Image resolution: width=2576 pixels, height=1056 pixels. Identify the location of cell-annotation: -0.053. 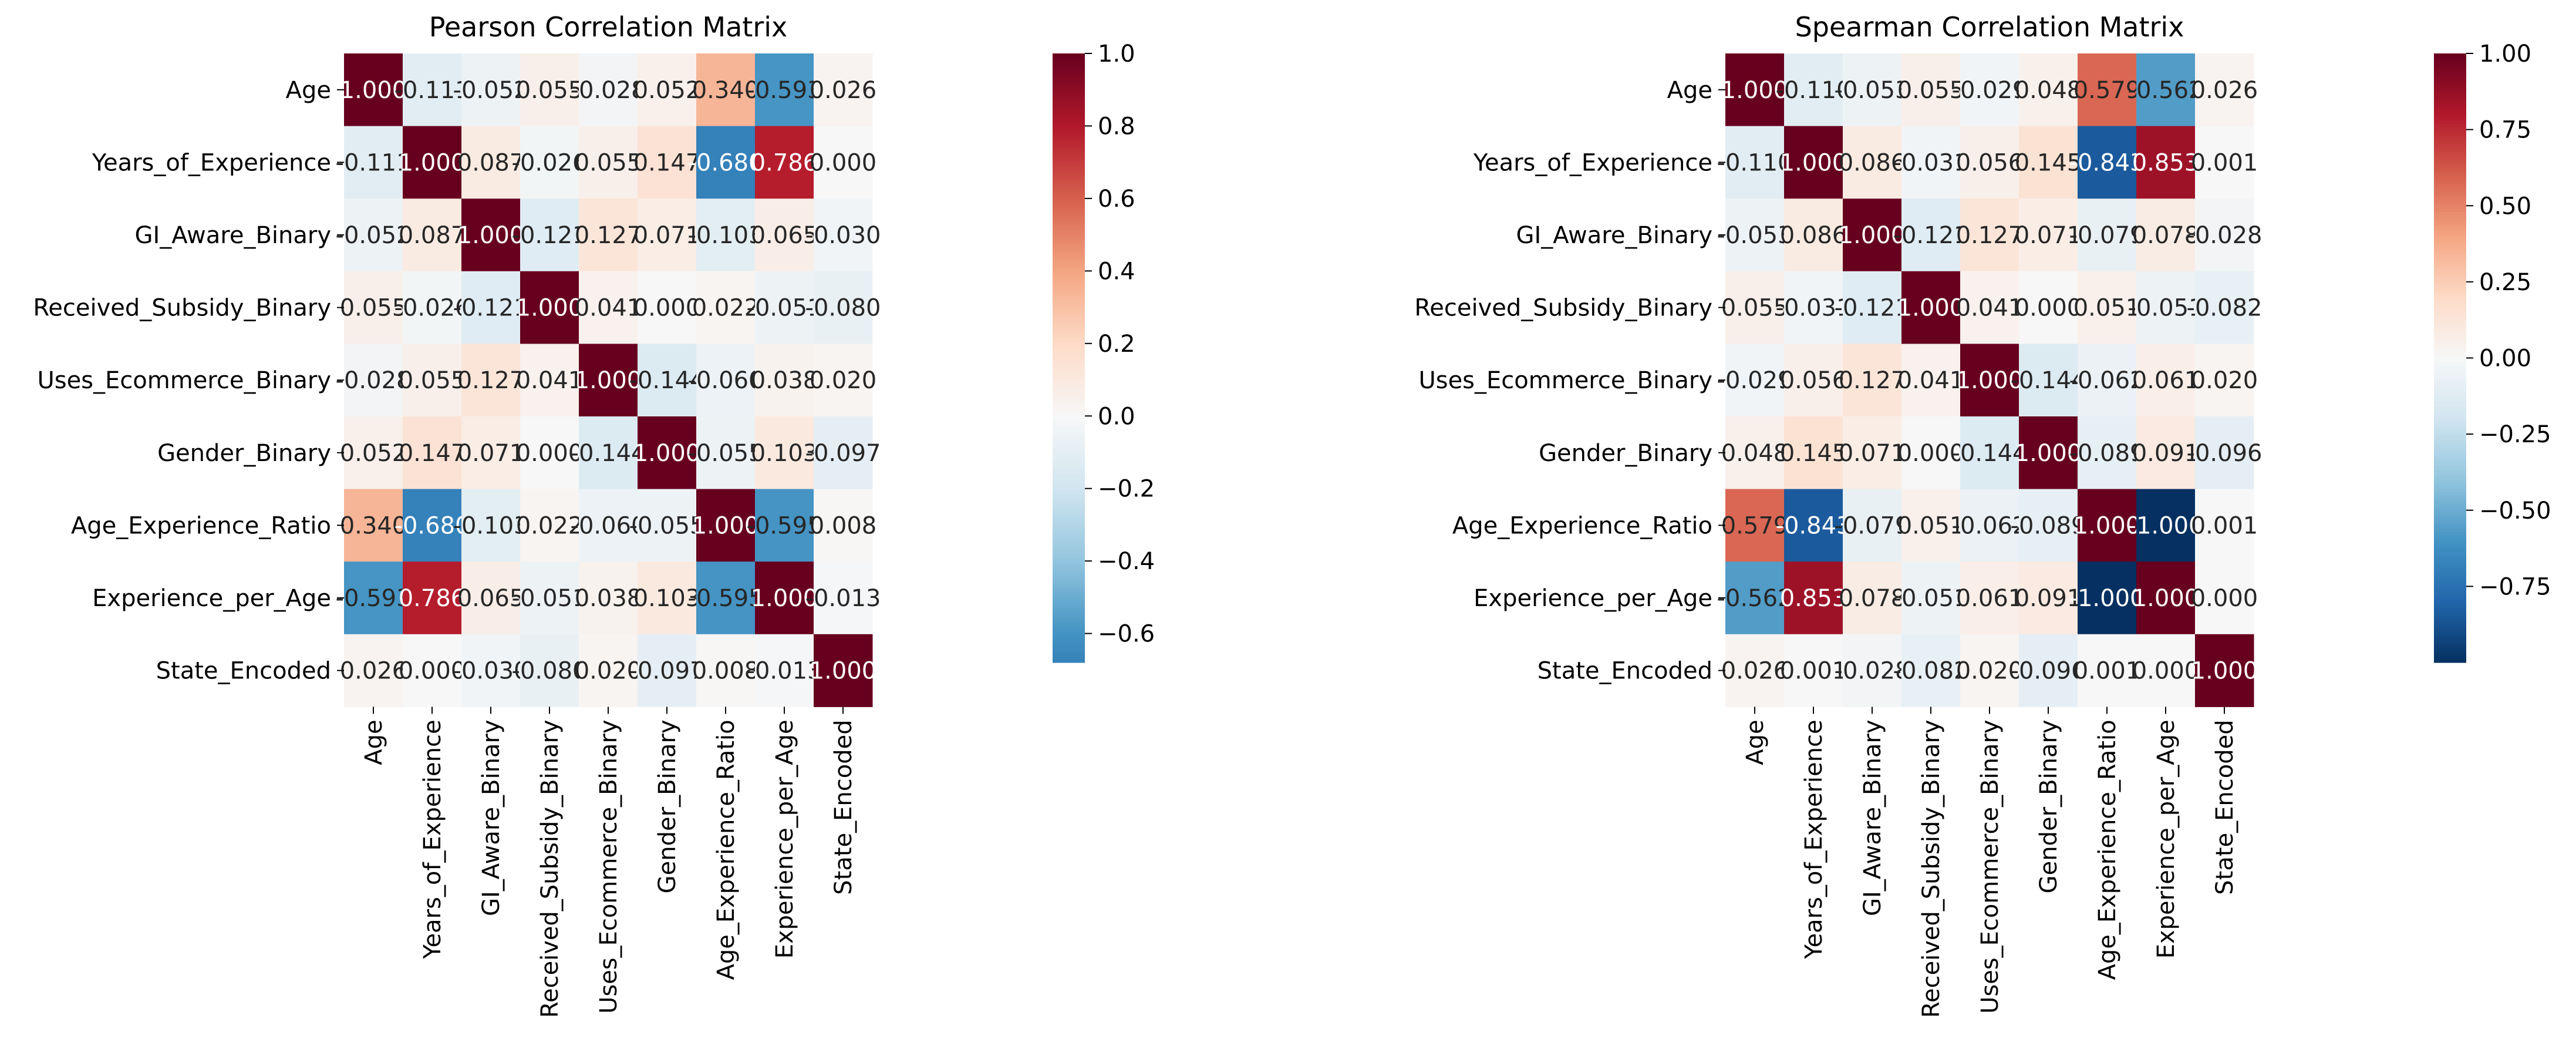
(1872, 90).